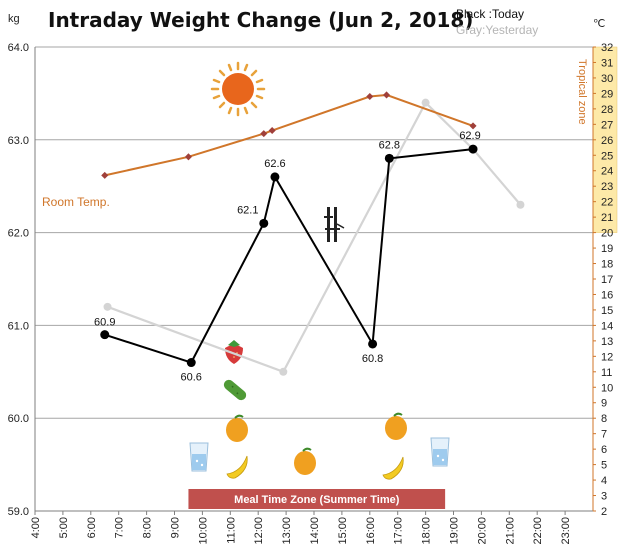  What do you see at coordinates (607, 388) in the screenshot?
I see `y-right-tick-label: 10` at bounding box center [607, 388].